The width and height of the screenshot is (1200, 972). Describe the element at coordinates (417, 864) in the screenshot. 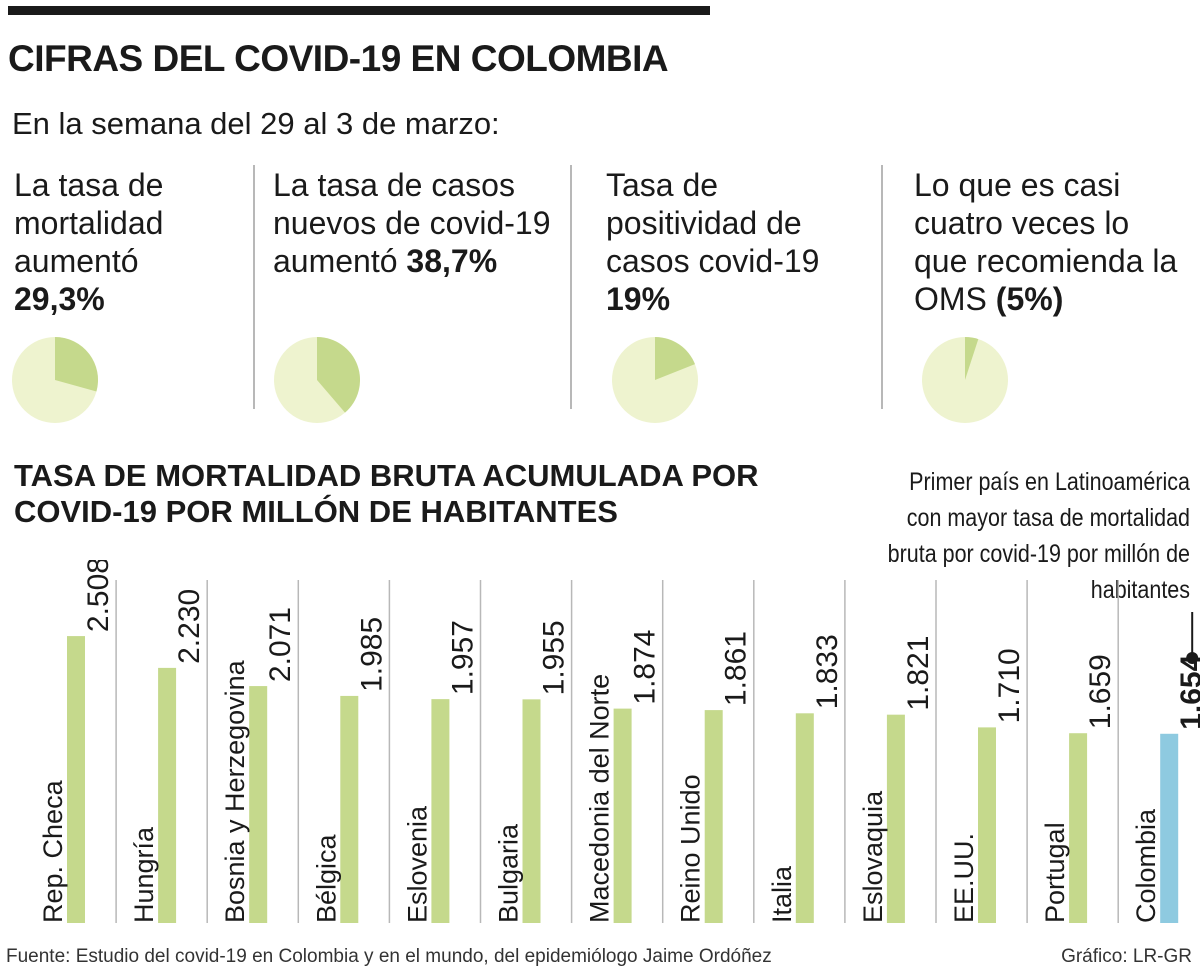

I see `bar-category-label: Eslovenia` at that location.